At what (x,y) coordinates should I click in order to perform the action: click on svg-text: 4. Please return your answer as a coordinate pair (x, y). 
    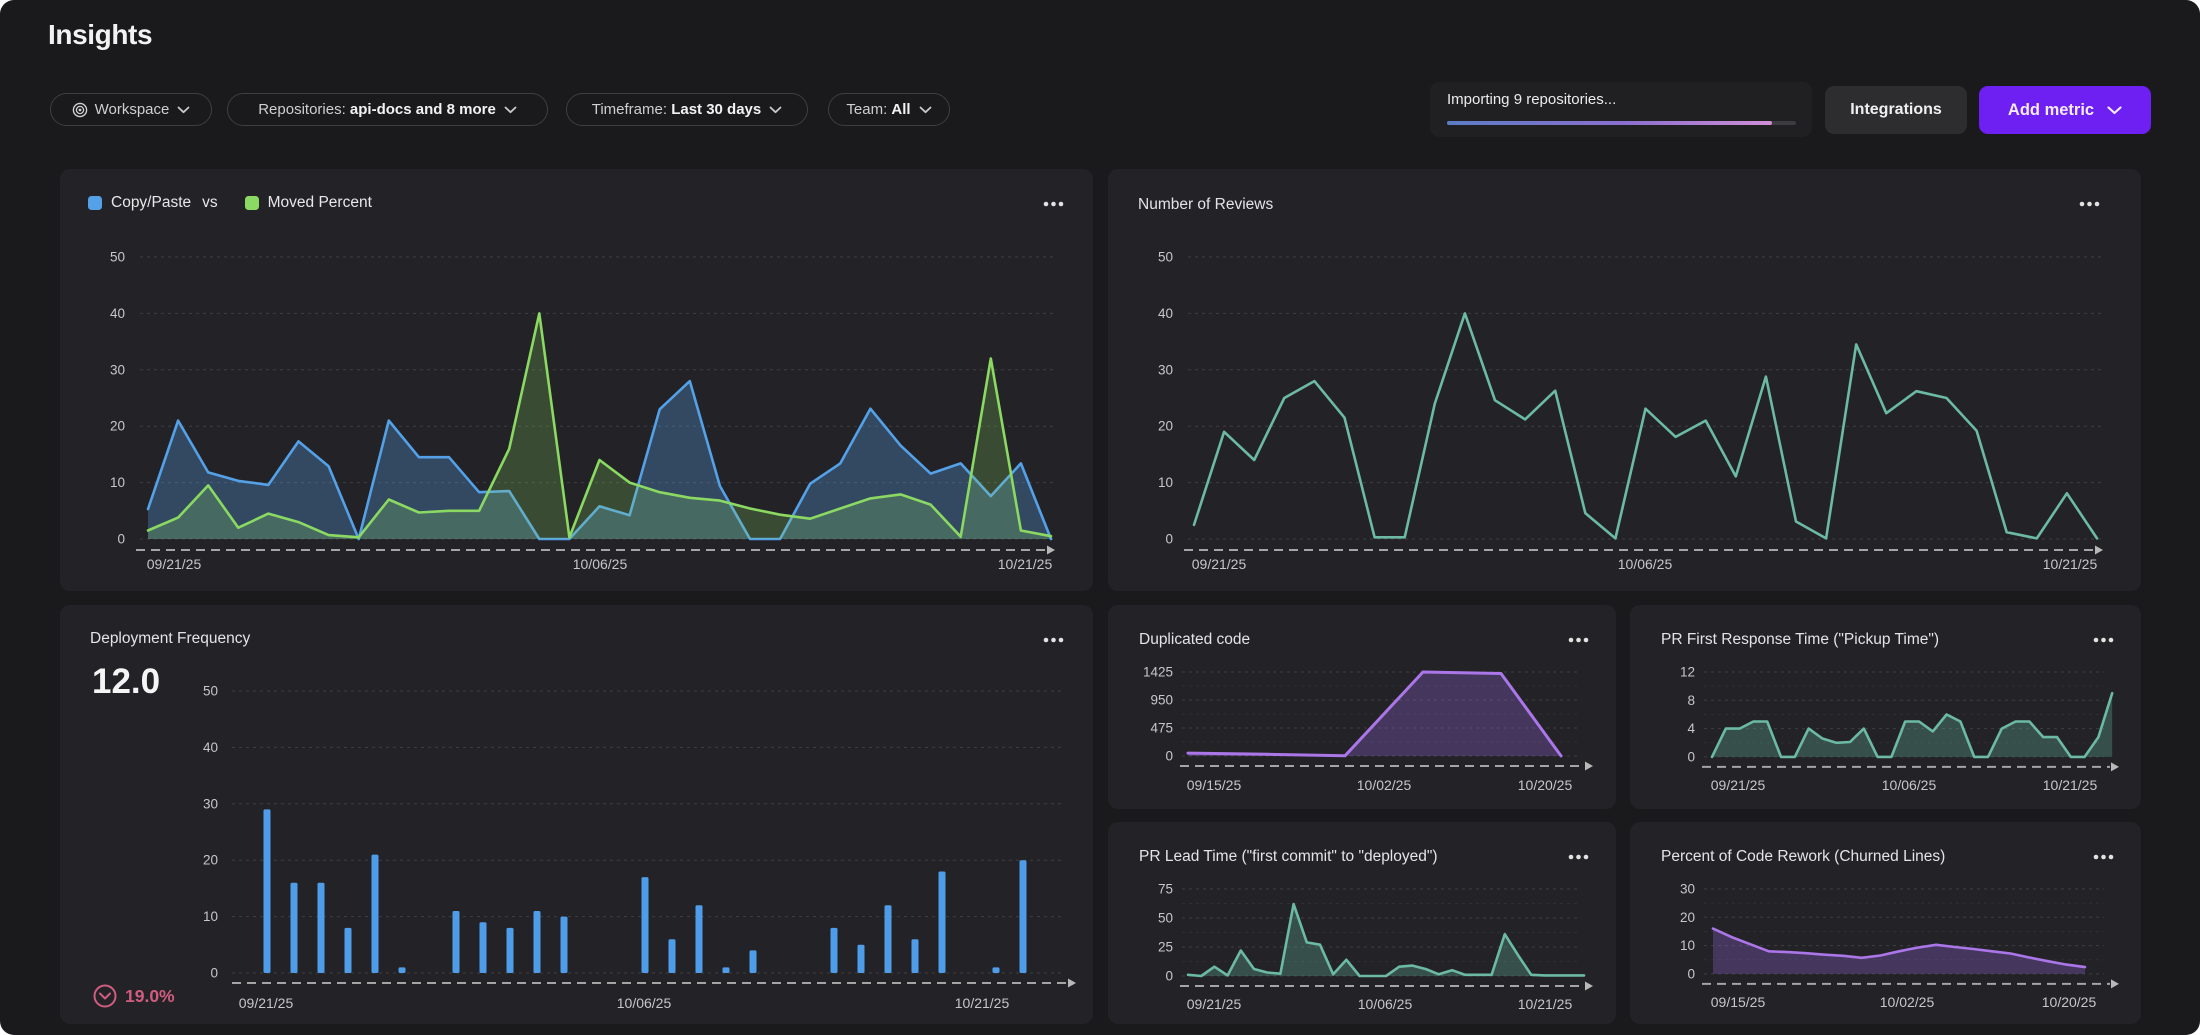
    Looking at the image, I should click on (1691, 728).